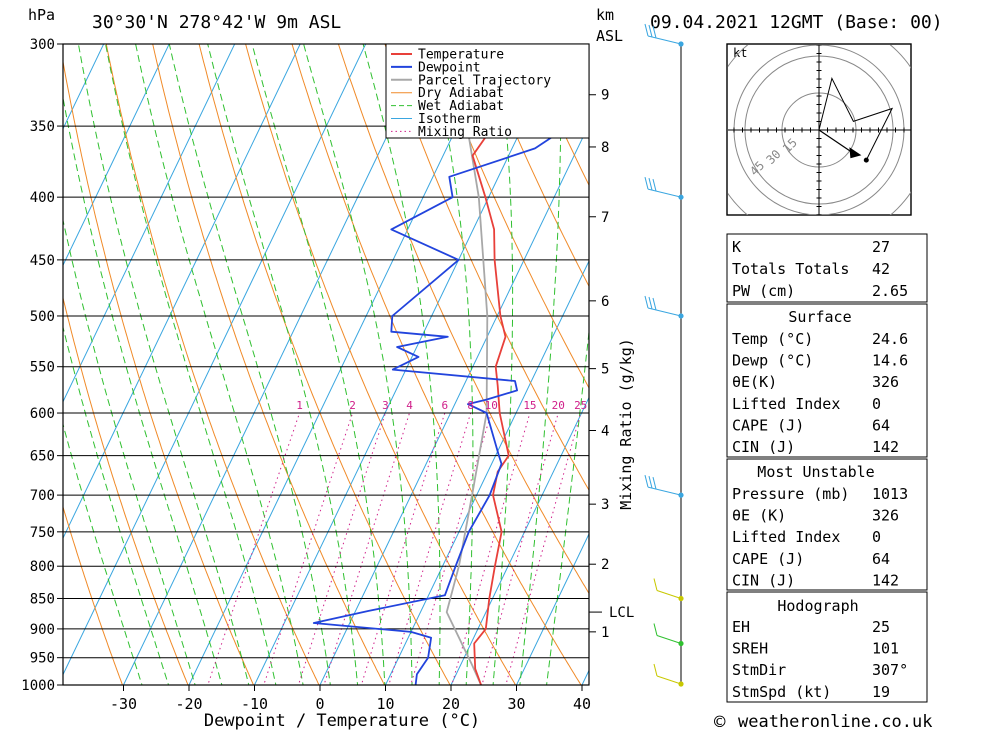  What do you see at coordinates (461, 93) in the screenshot?
I see `legend-label: Dry Adiabat` at bounding box center [461, 93].